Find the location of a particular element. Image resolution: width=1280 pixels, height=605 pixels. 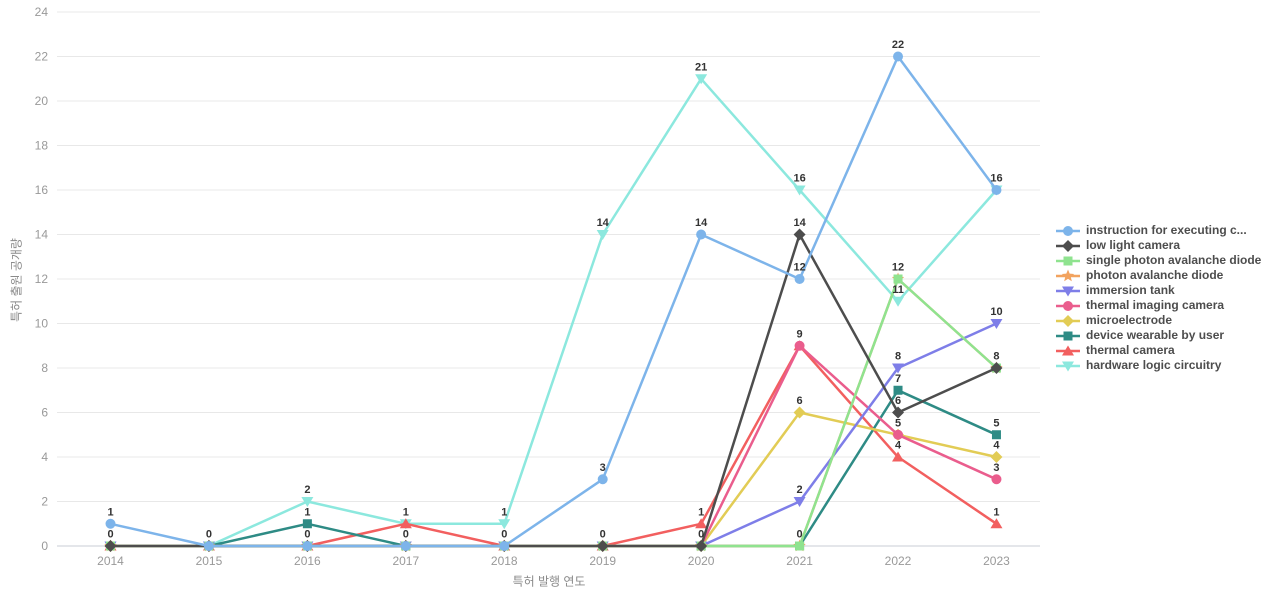

data-point-label: 12 is located at coordinates (799, 268).